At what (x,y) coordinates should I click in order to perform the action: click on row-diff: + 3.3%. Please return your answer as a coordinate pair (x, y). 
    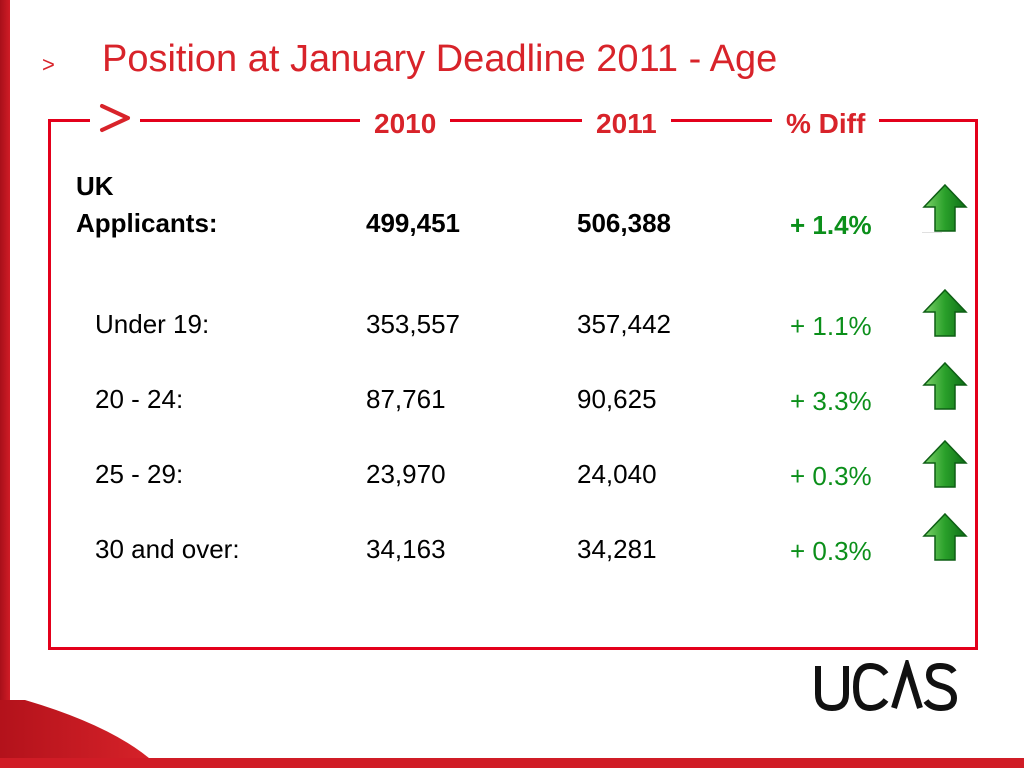
    Looking at the image, I should click on (831, 401).